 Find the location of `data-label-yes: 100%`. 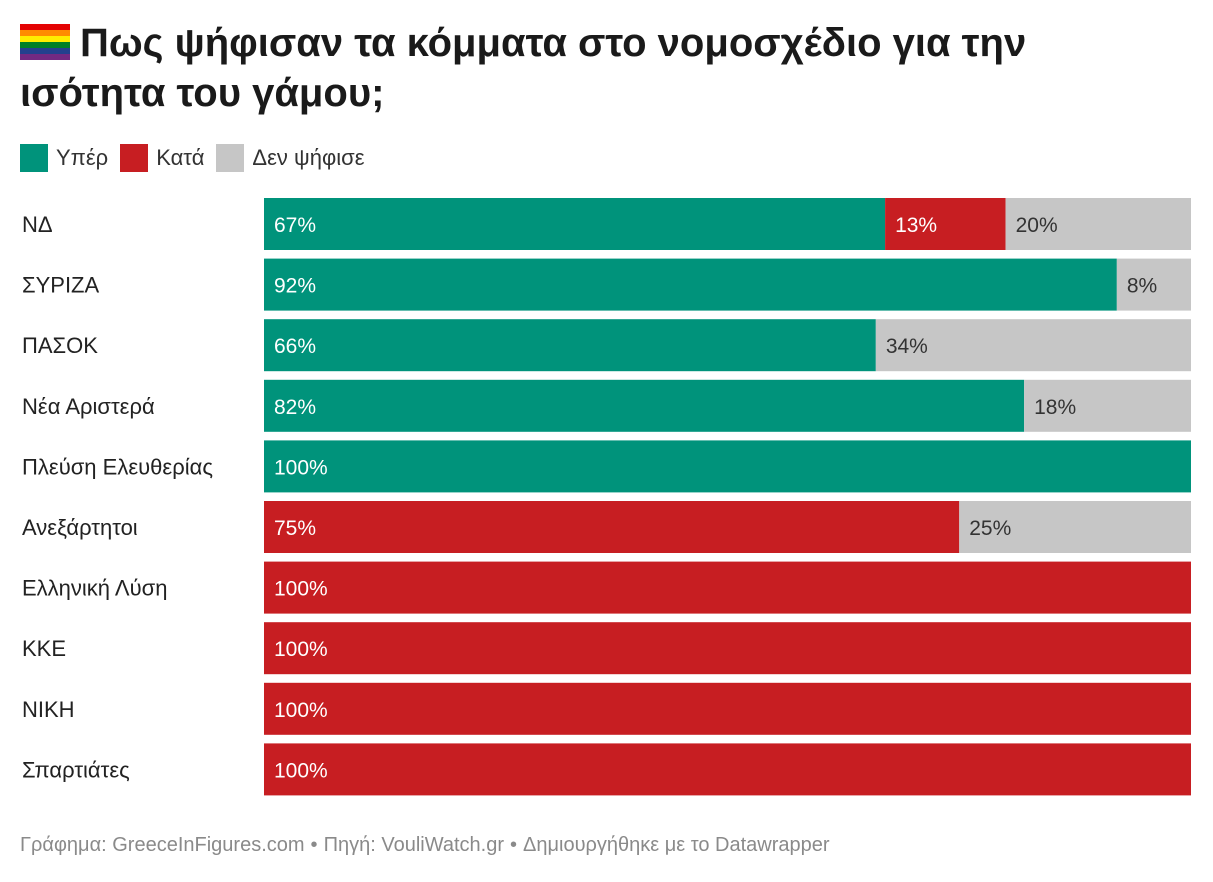

data-label-yes: 100% is located at coordinates (301, 467).